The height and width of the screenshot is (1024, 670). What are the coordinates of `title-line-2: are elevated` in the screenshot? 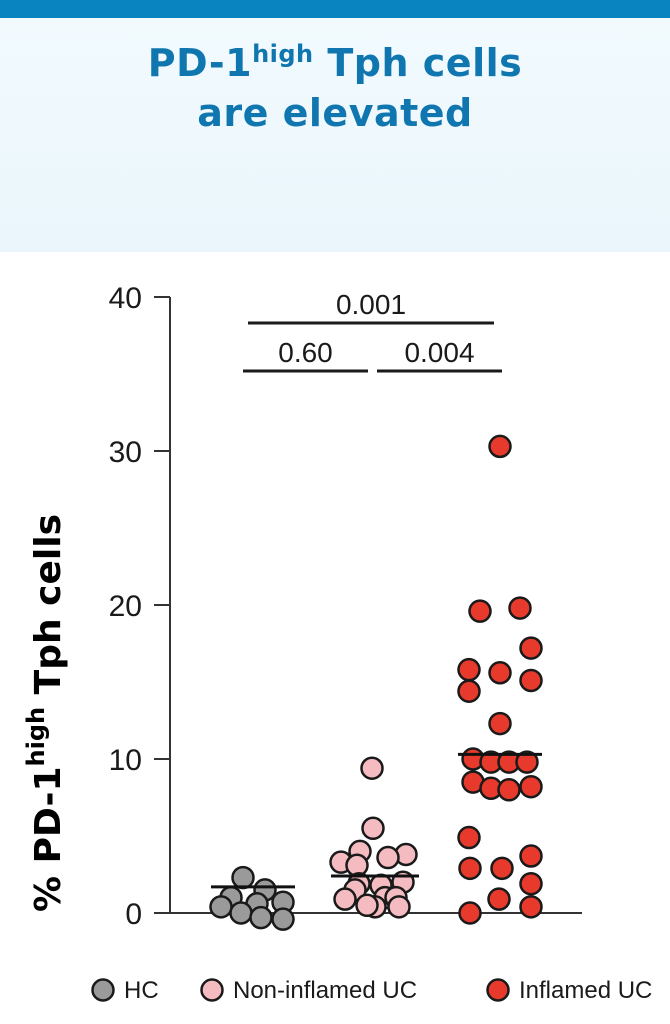 It's located at (335, 113).